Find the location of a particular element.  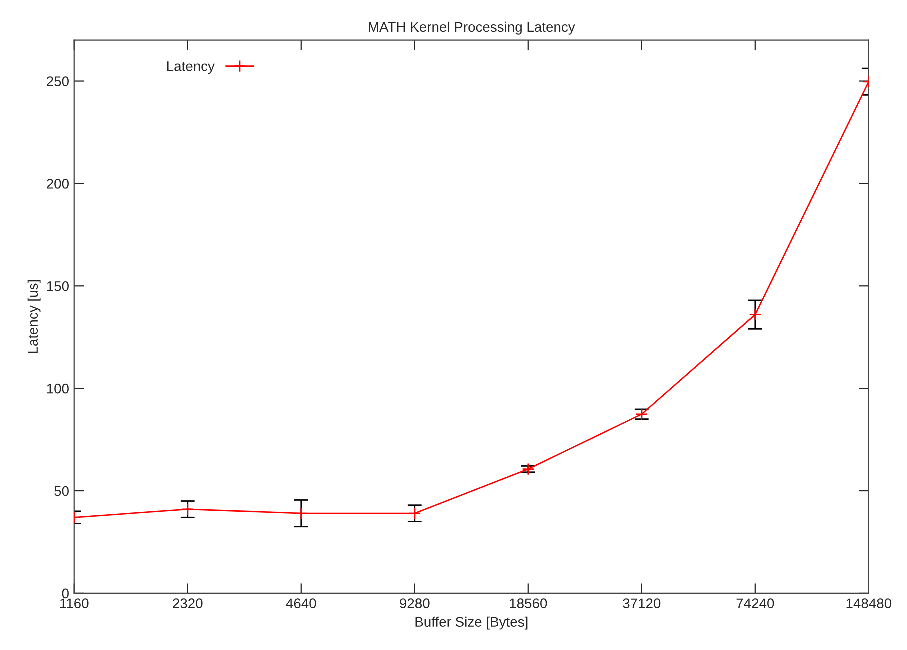

x-tick-label: 37120 is located at coordinates (642, 603).